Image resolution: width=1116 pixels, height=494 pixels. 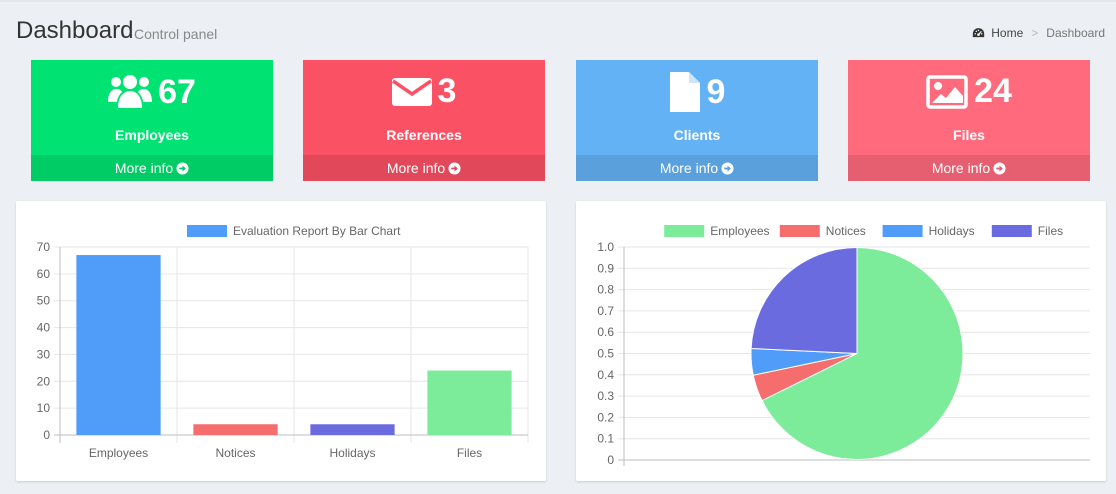 What do you see at coordinates (1075, 33) in the screenshot?
I see `breadcrumb-current: Dashboard` at bounding box center [1075, 33].